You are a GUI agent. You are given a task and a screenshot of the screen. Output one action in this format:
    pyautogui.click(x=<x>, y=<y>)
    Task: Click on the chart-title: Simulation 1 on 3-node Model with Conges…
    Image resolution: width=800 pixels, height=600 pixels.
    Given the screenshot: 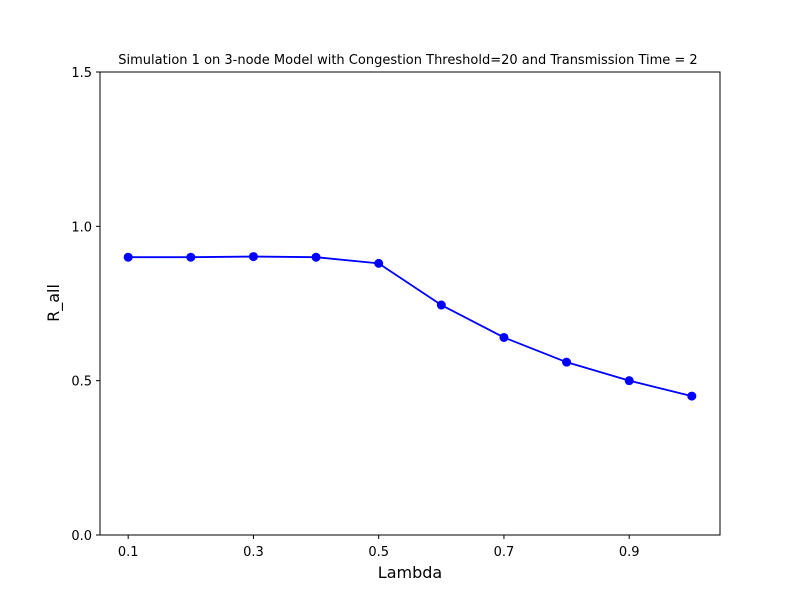 What is the action you would take?
    pyautogui.click(x=407, y=60)
    